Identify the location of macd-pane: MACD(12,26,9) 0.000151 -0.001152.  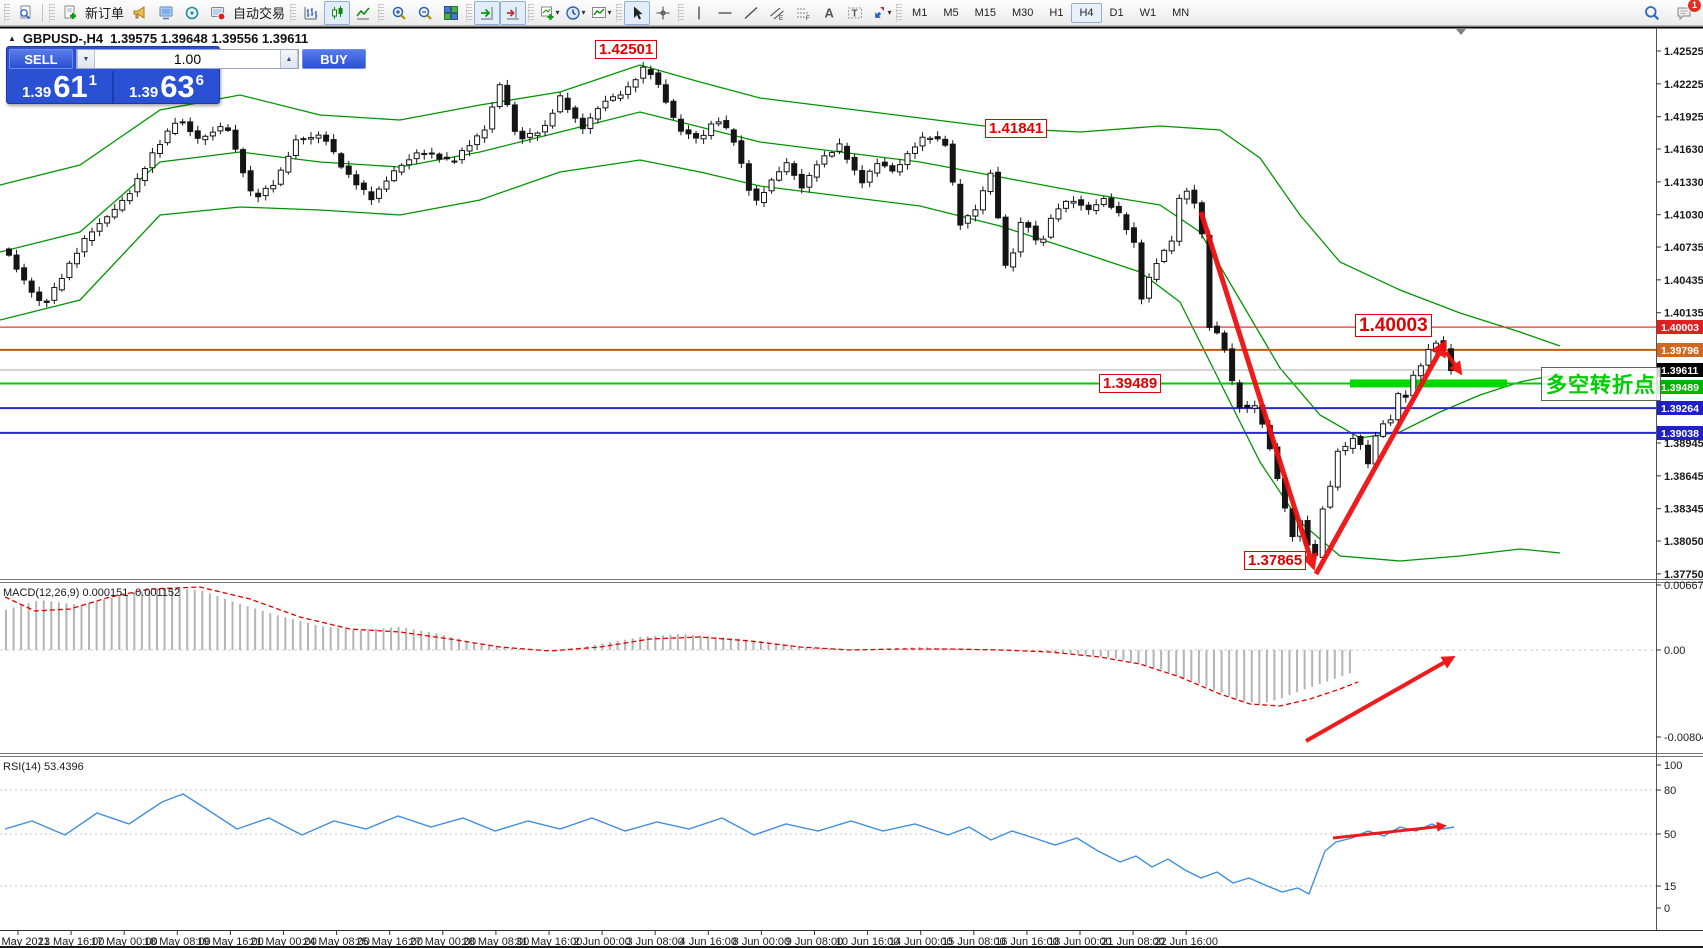
(828, 646).